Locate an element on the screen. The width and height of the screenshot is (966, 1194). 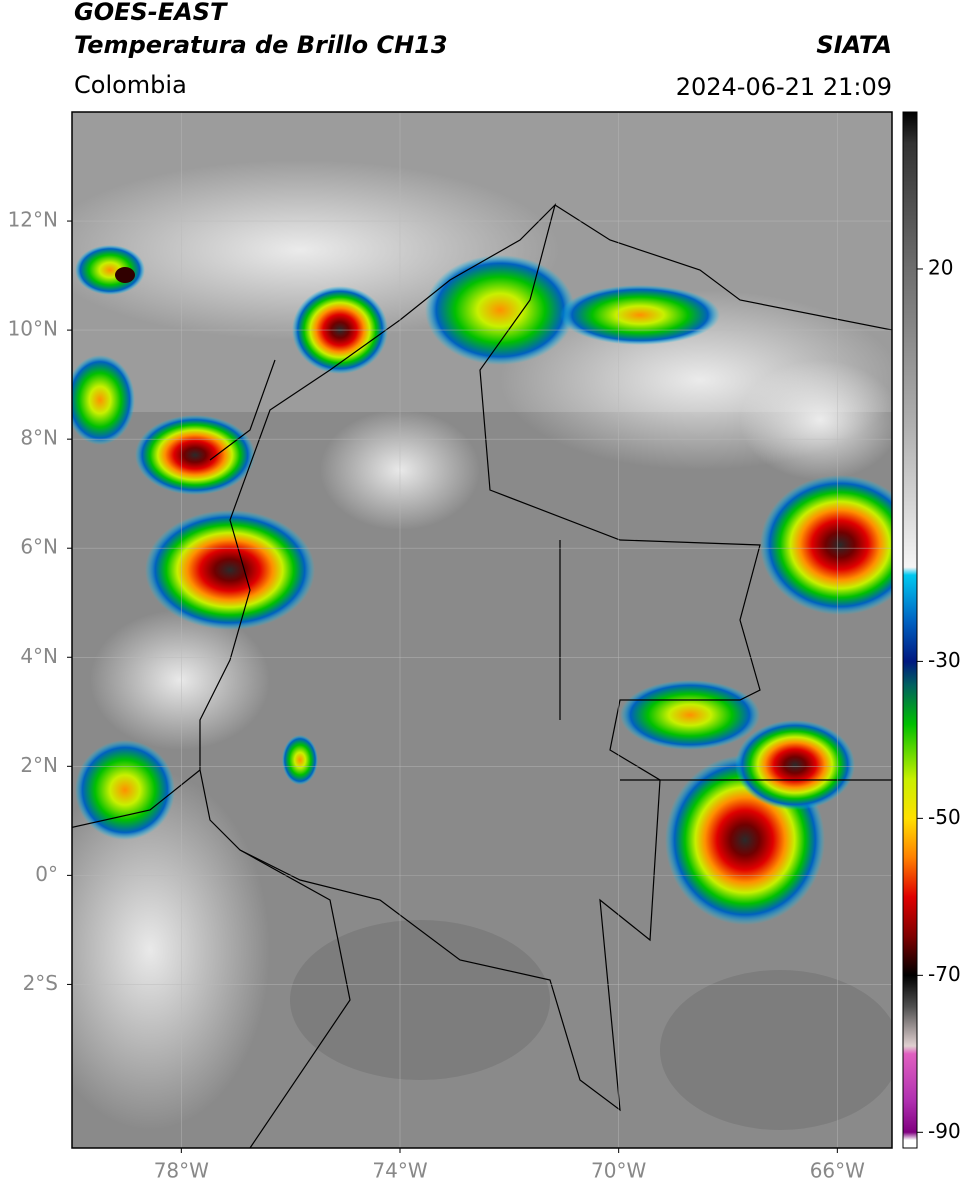
x-tick-label: 70°W is located at coordinates (618, 1171).